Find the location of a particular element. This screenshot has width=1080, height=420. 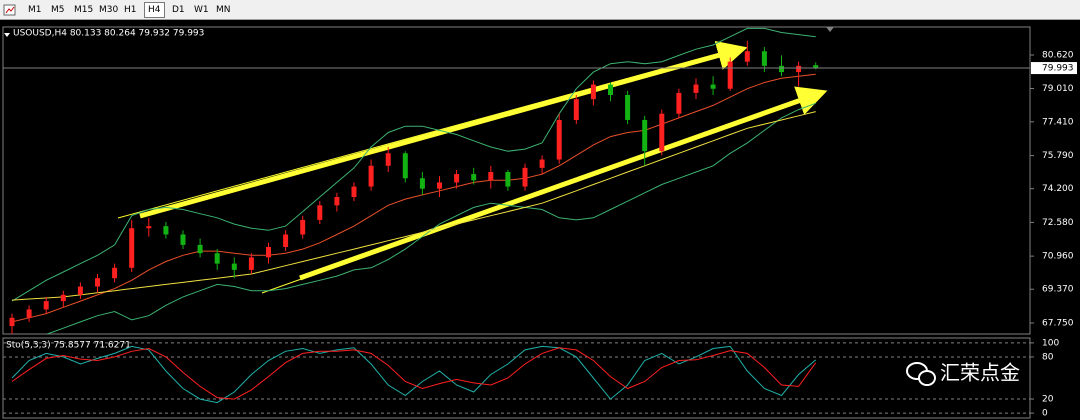

chart-icon is located at coordinates (9, 10).